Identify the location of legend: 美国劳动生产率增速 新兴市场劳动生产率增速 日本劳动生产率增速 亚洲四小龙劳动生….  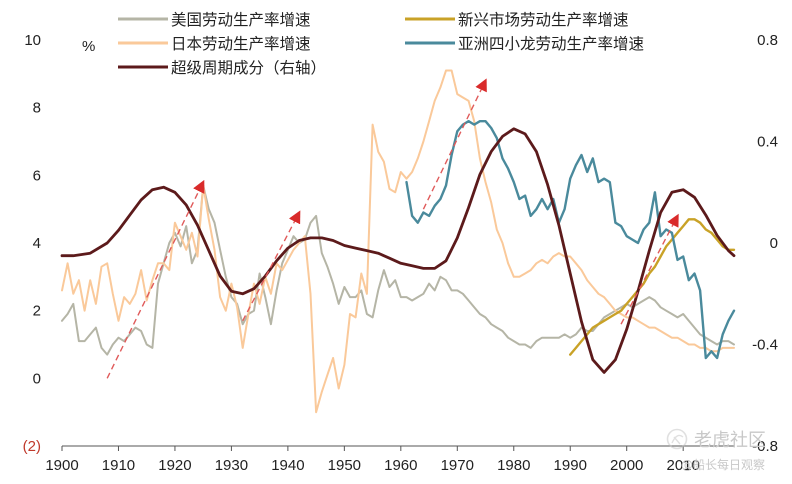
(381, 44).